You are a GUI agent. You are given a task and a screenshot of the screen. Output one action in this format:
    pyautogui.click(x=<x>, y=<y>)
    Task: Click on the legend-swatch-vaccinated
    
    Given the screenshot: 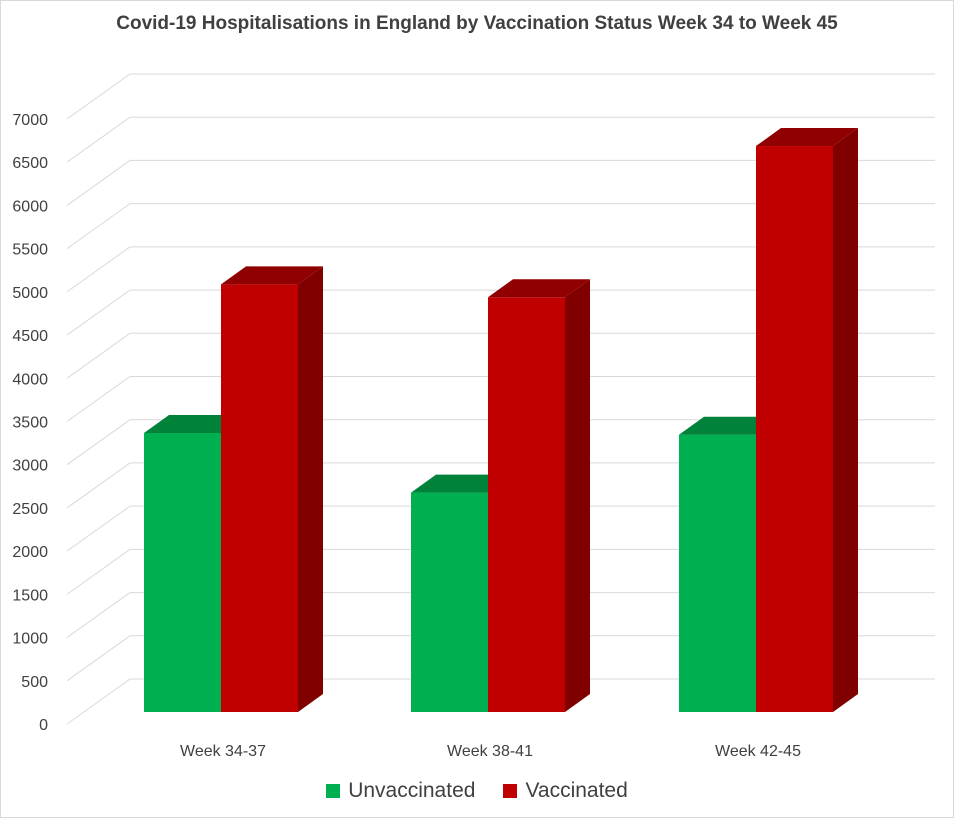 What is the action you would take?
    pyautogui.click(x=510, y=791)
    